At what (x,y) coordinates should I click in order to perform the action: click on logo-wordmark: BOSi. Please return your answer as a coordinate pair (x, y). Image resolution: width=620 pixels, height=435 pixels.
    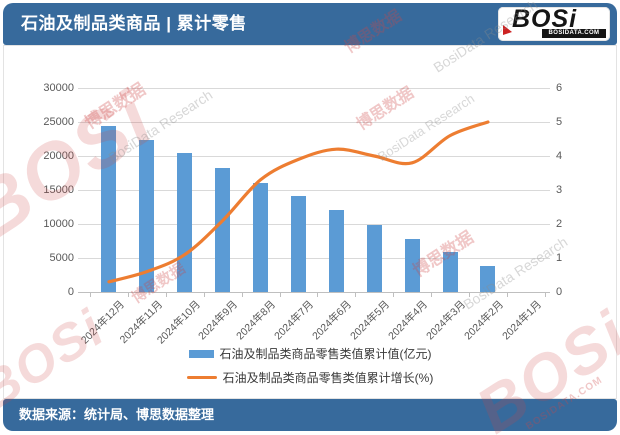
    Looking at the image, I should click on (545, 19).